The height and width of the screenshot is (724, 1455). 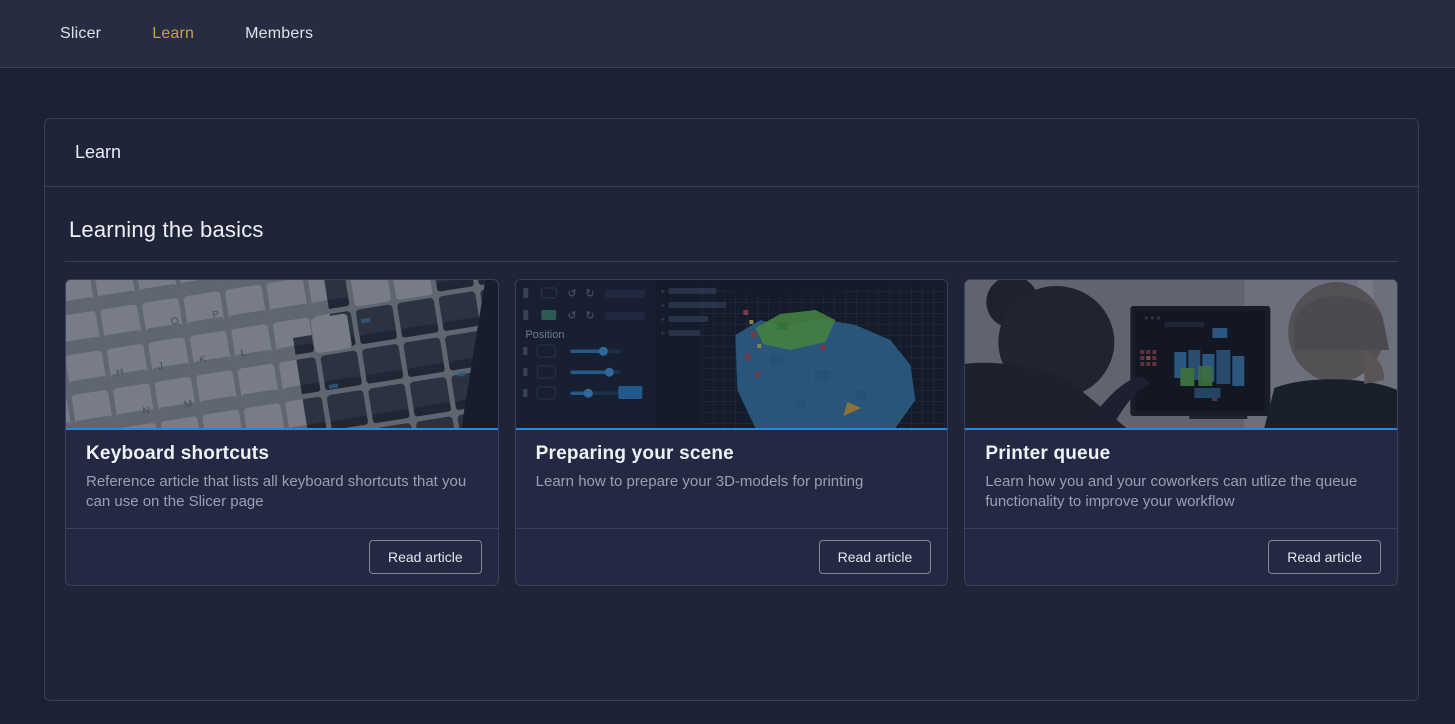 What do you see at coordinates (582, 393) in the screenshot?
I see `z-slider` at bounding box center [582, 393].